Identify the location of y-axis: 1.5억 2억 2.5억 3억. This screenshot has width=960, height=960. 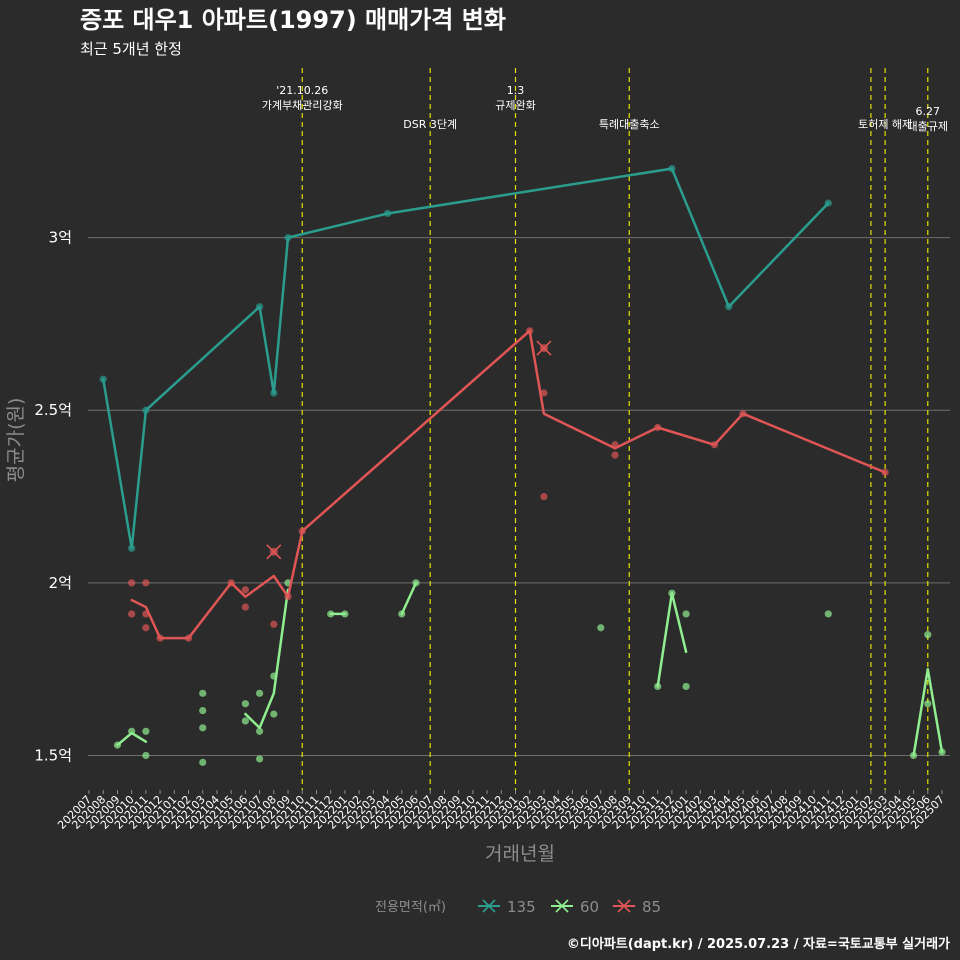
(53, 497).